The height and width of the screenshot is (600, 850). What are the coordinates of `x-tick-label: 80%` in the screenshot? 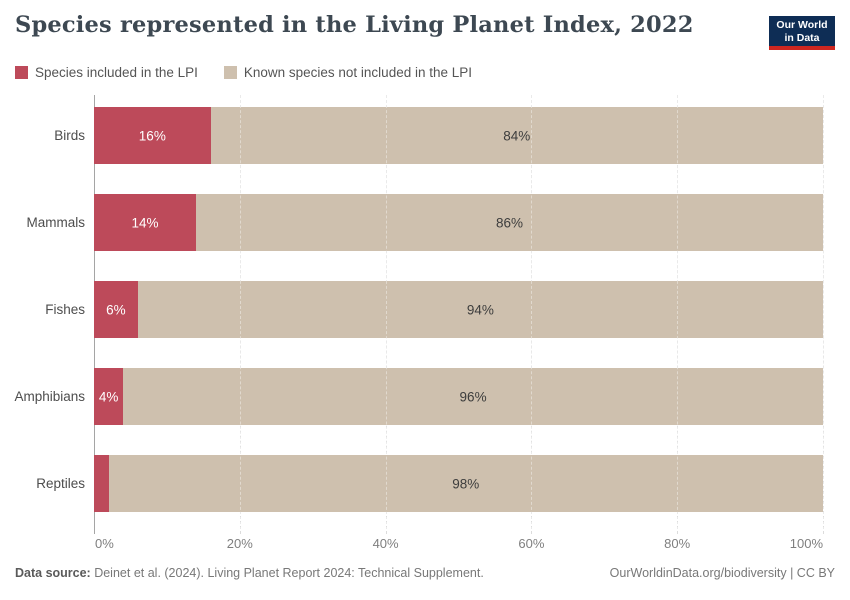 It's located at (677, 543).